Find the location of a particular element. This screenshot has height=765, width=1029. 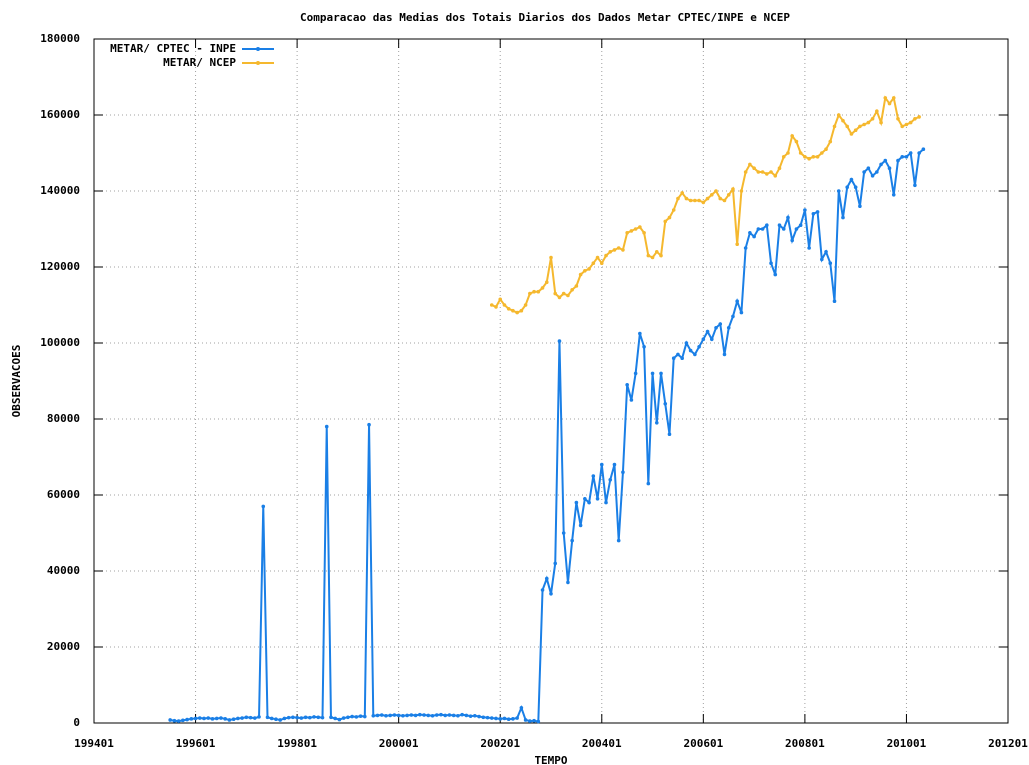

legend-label: METAR/ CPTEC - INPE is located at coordinates (173, 48).